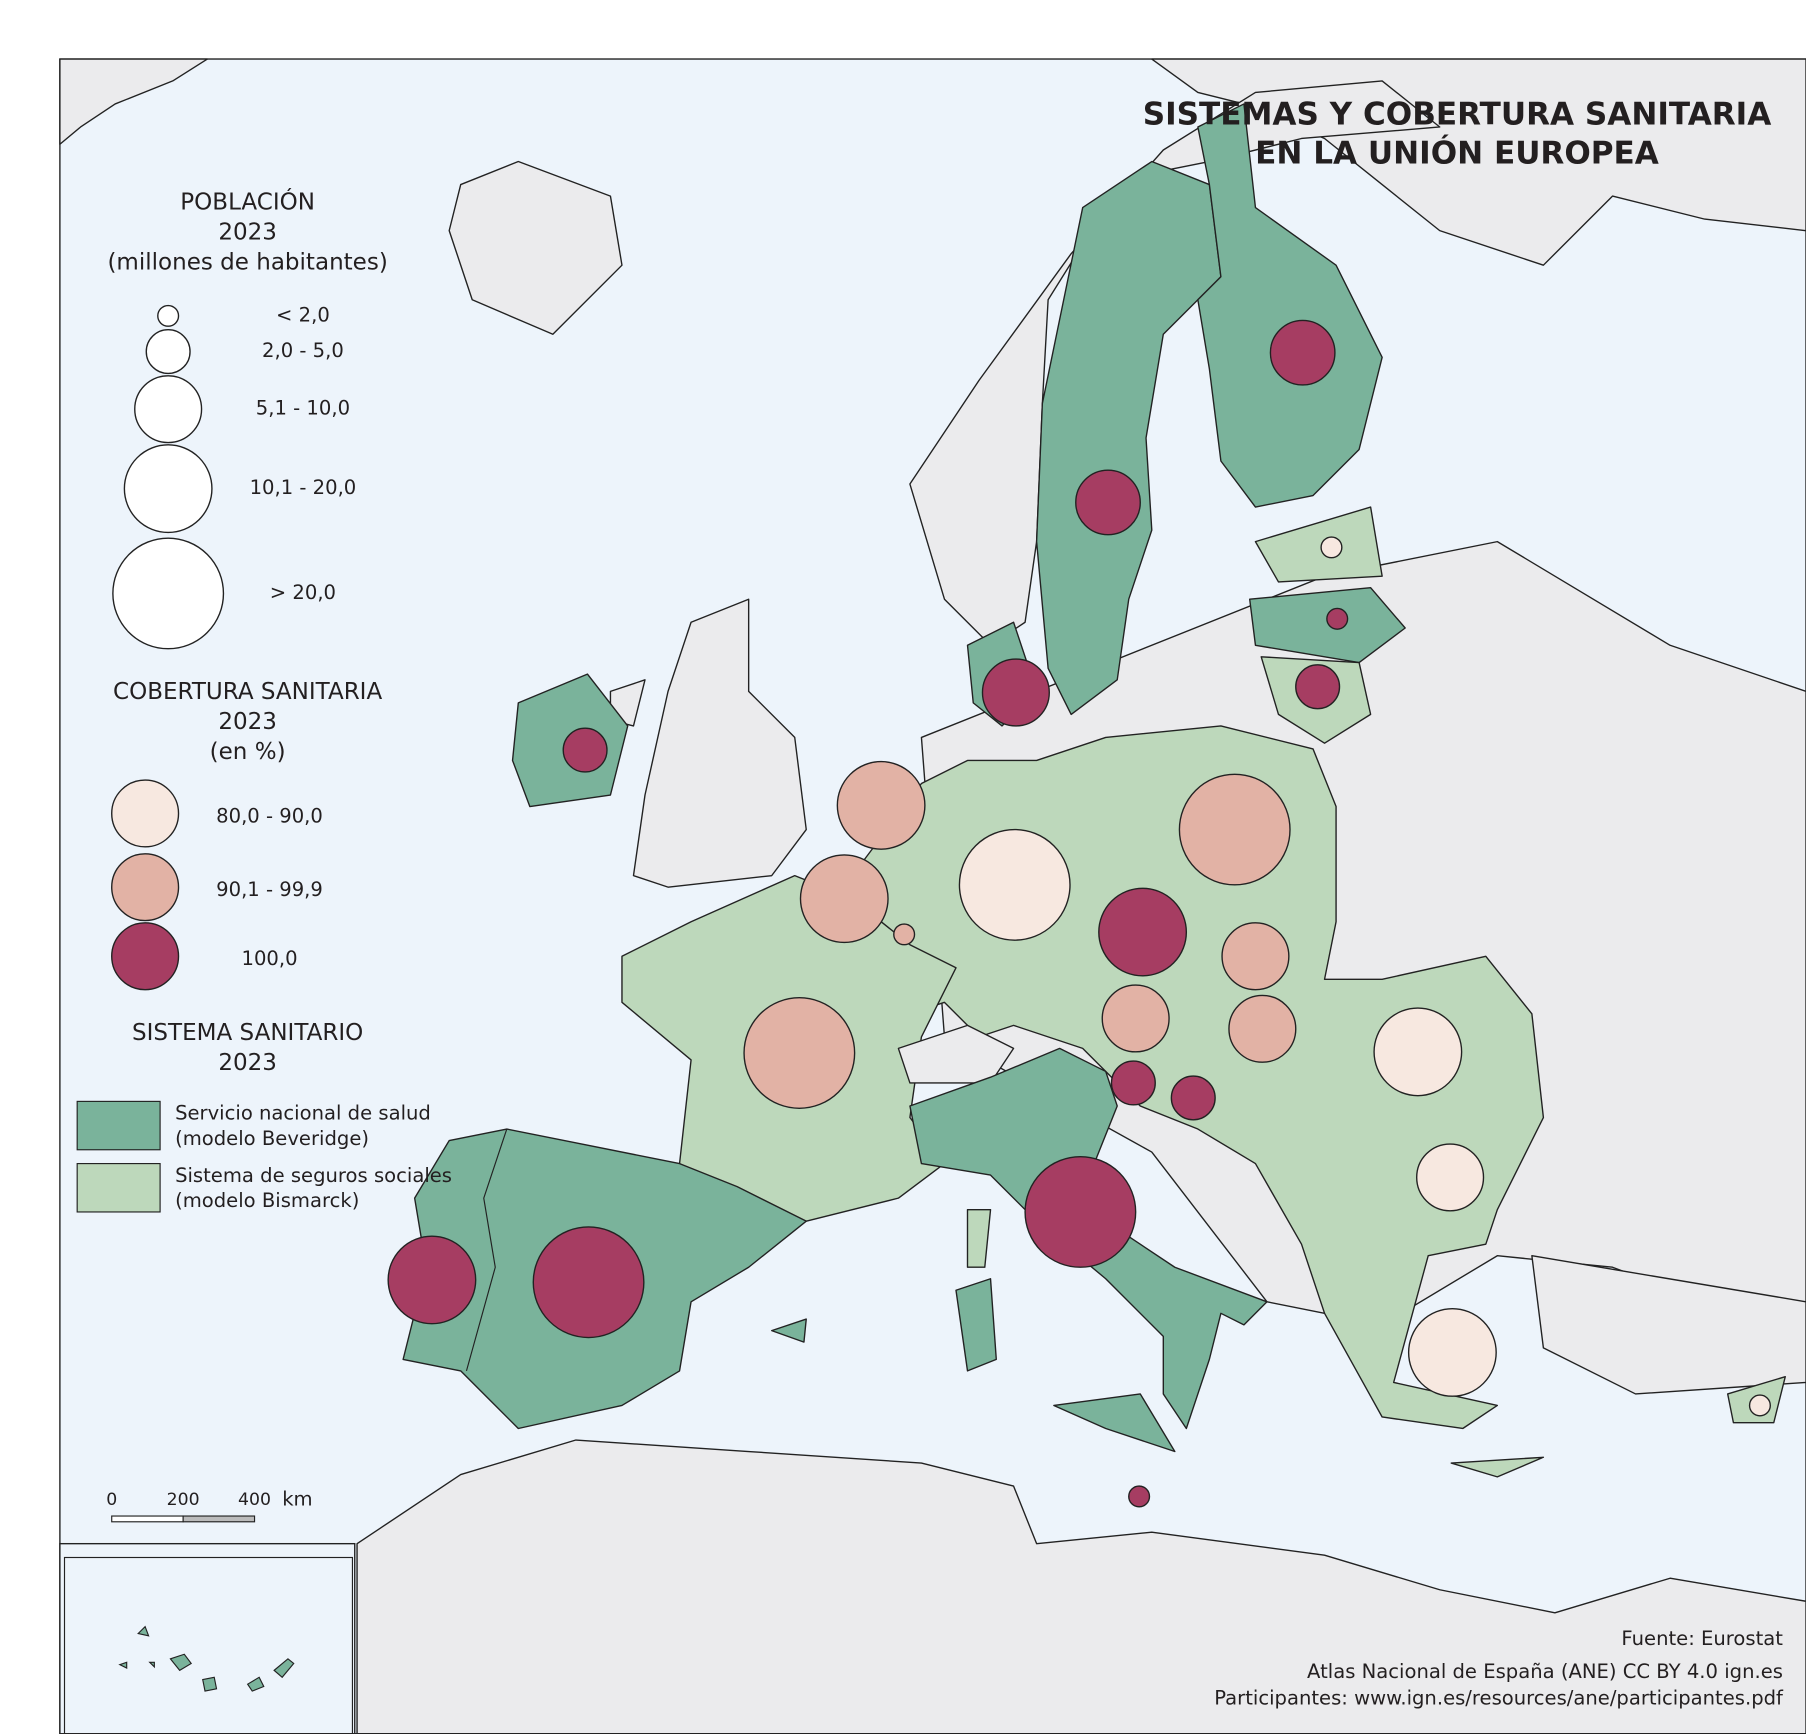 The width and height of the screenshot is (1806, 1734). I want to click on scale-label: 200, so click(183, 1500).